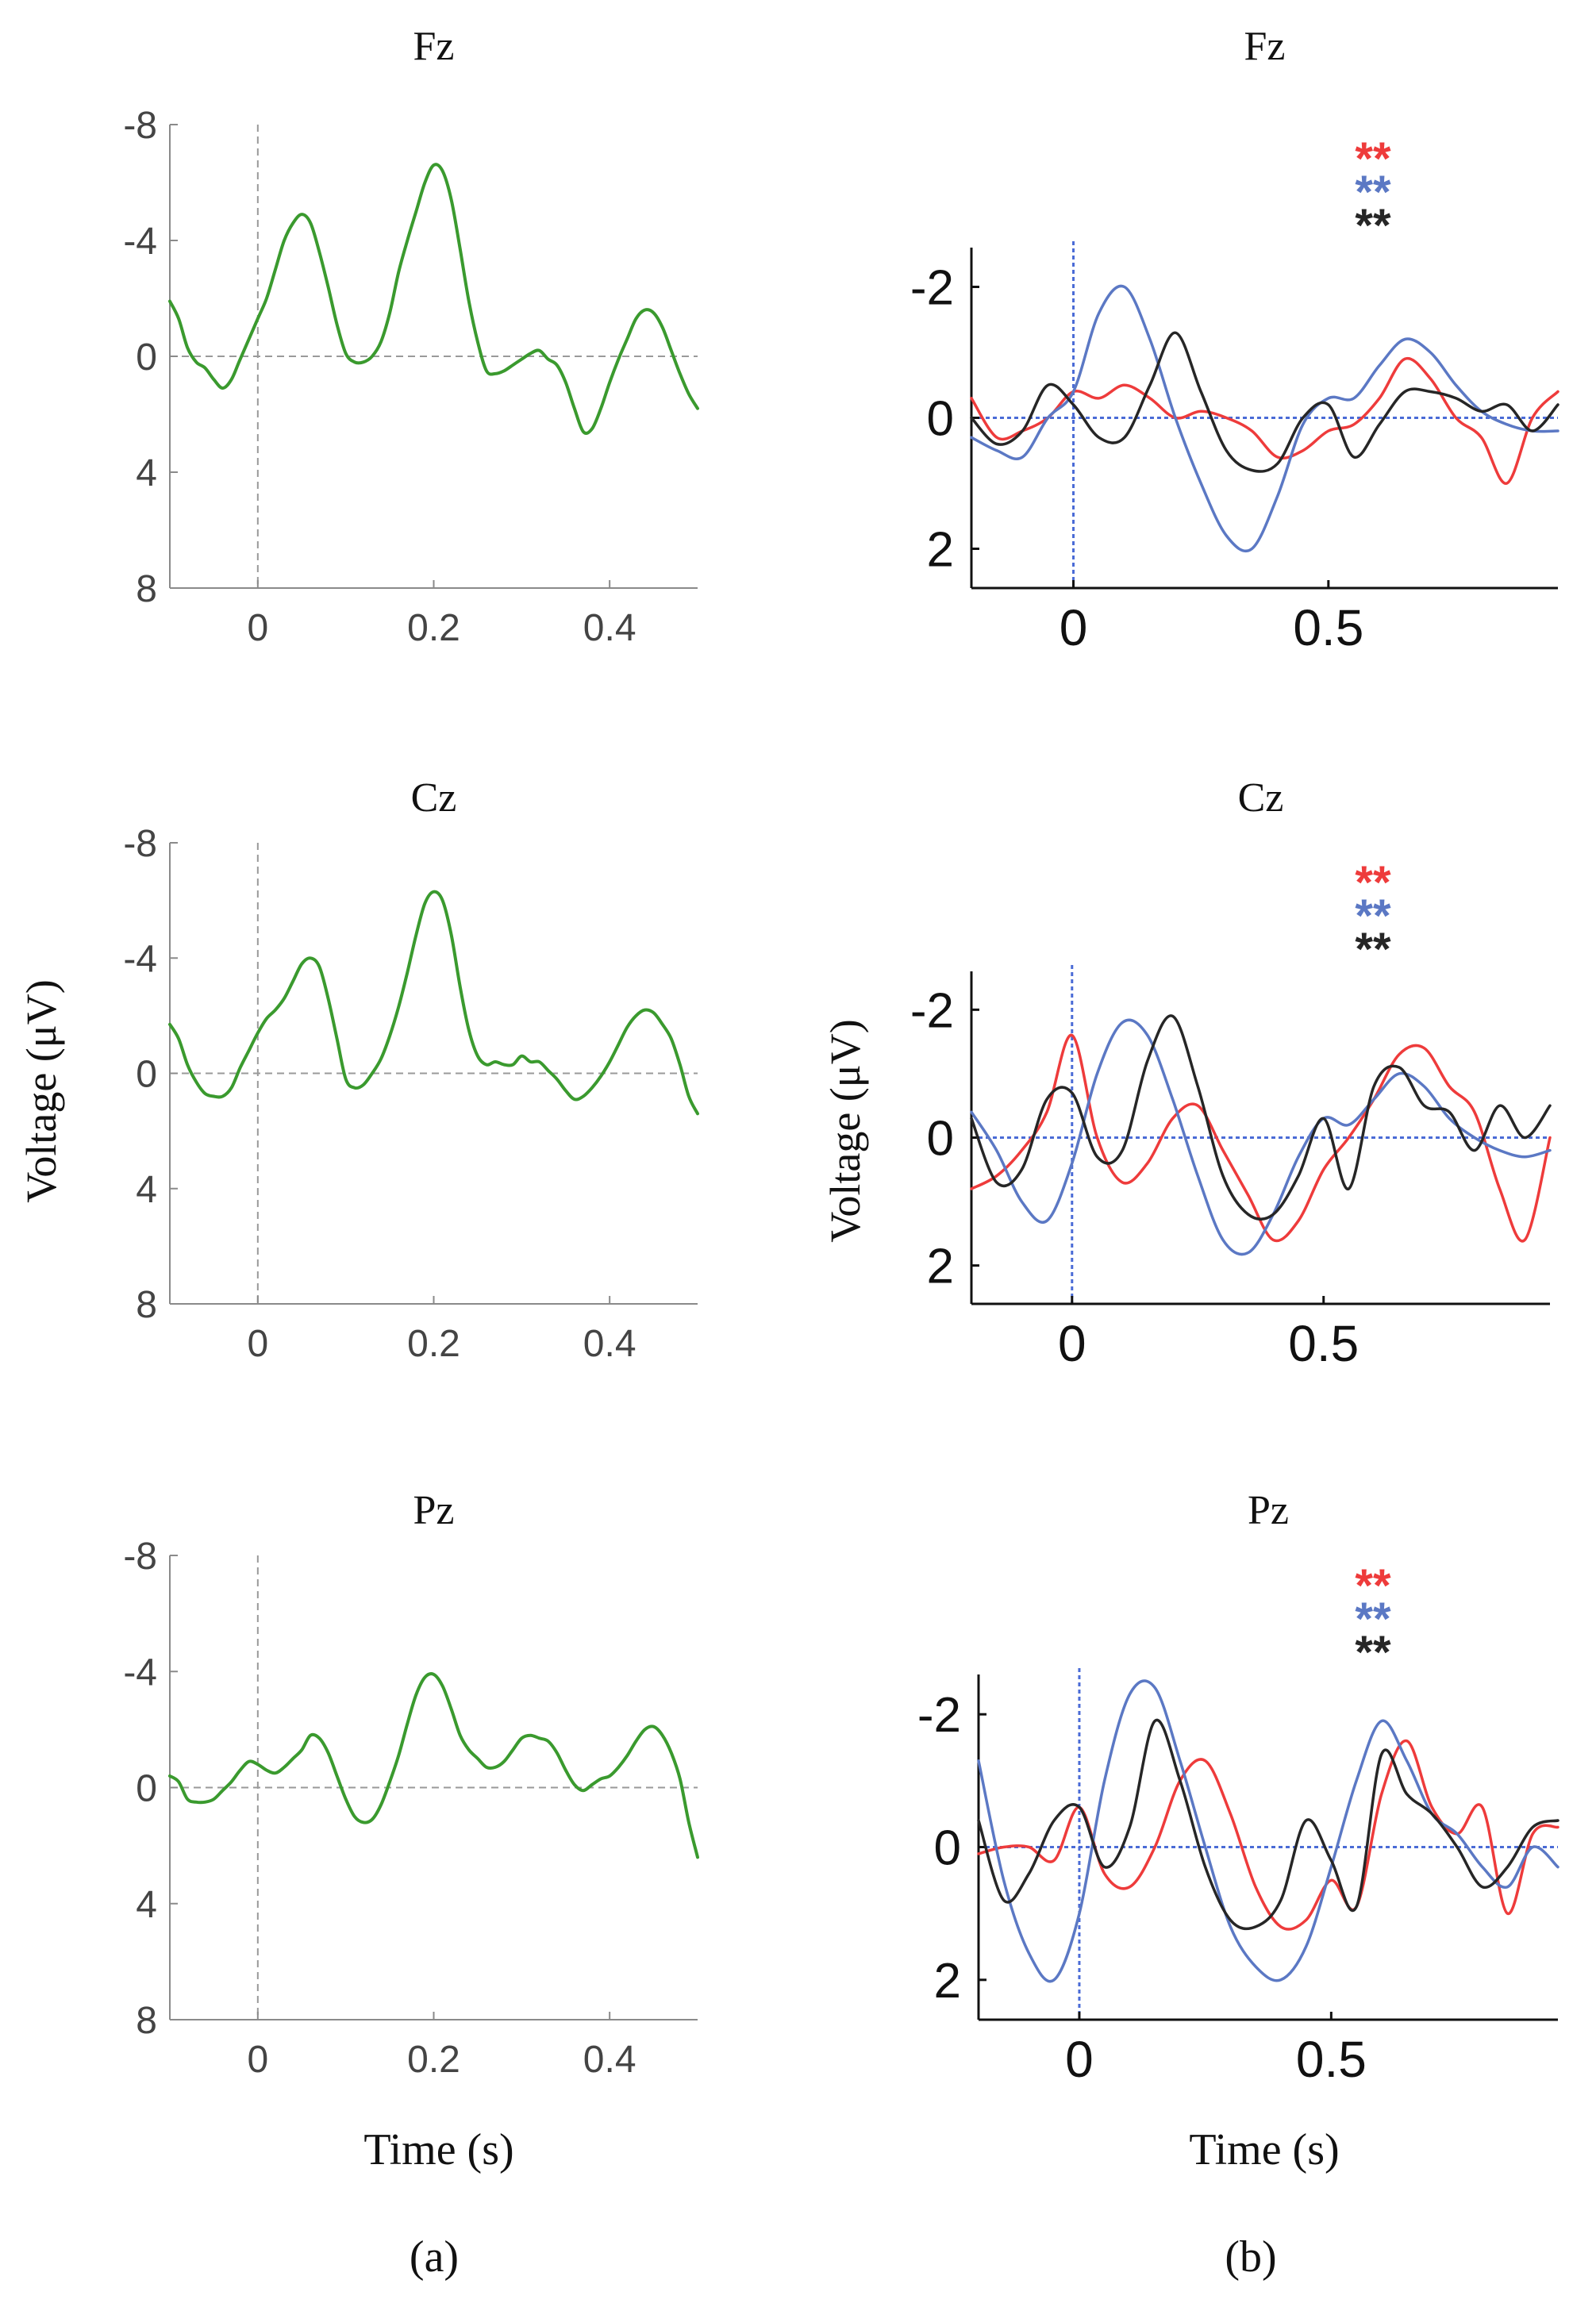  What do you see at coordinates (433, 1766) in the screenshot?
I see `series-line-difference-a-pz` at bounding box center [433, 1766].